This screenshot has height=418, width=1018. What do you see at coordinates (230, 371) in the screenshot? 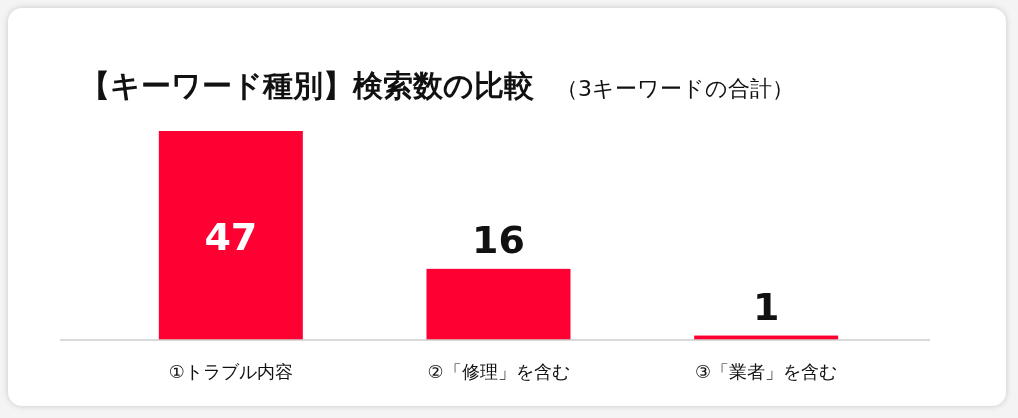
I see `x-tick-label: ①トラブル内容` at bounding box center [230, 371].